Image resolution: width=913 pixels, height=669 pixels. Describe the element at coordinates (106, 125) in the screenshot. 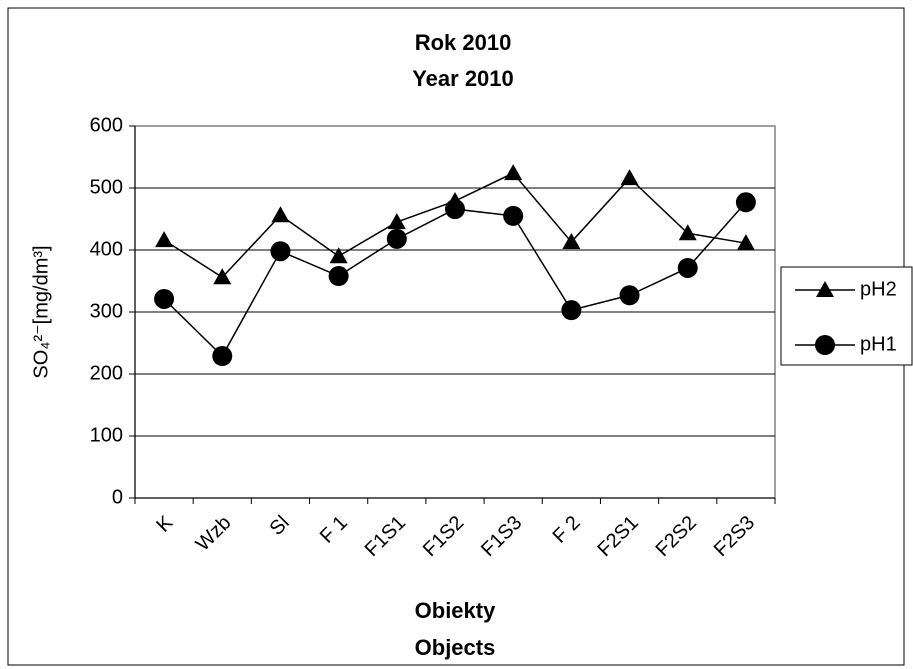

I see `y-tick-label: 600` at that location.